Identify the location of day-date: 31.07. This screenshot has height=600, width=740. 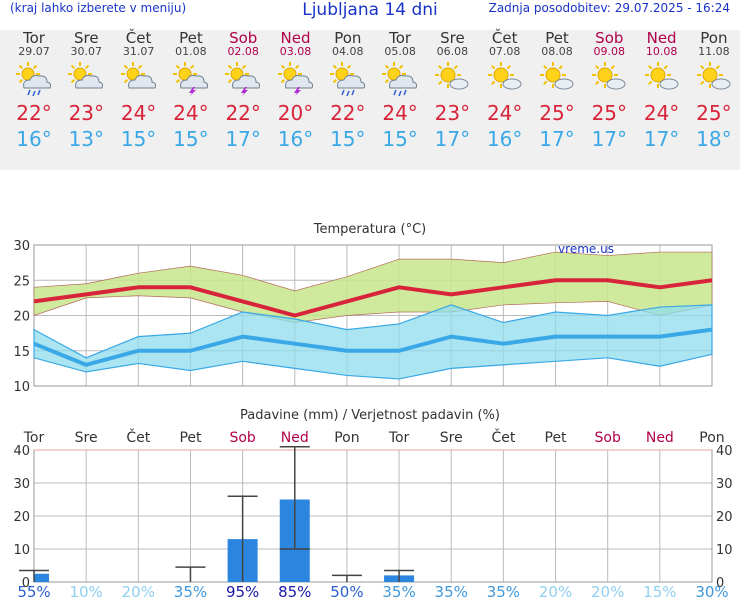
(138, 51).